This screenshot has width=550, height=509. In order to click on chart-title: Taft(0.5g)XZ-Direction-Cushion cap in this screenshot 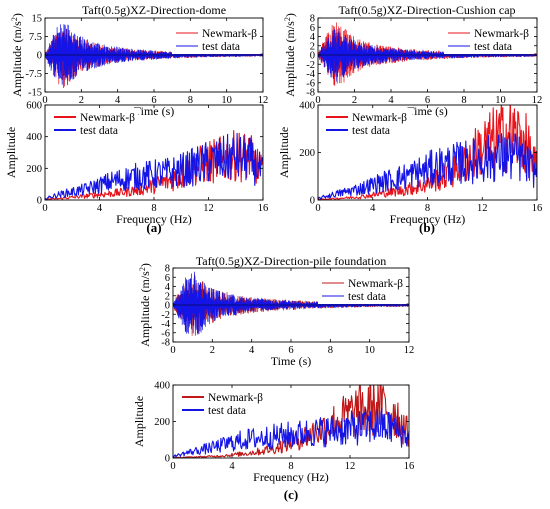, I will do `click(426, 10)`.